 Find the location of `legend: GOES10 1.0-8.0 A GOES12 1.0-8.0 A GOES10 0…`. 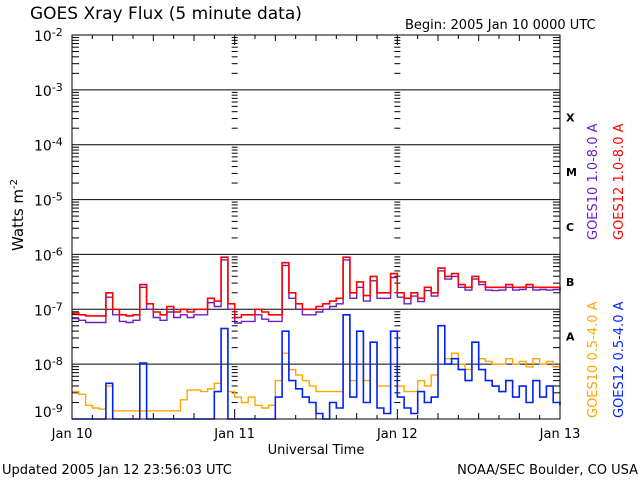

legend: GOES10 1.0-8.0 A GOES12 1.0-8.0 A GOES10 0… is located at coordinates (606, 270).